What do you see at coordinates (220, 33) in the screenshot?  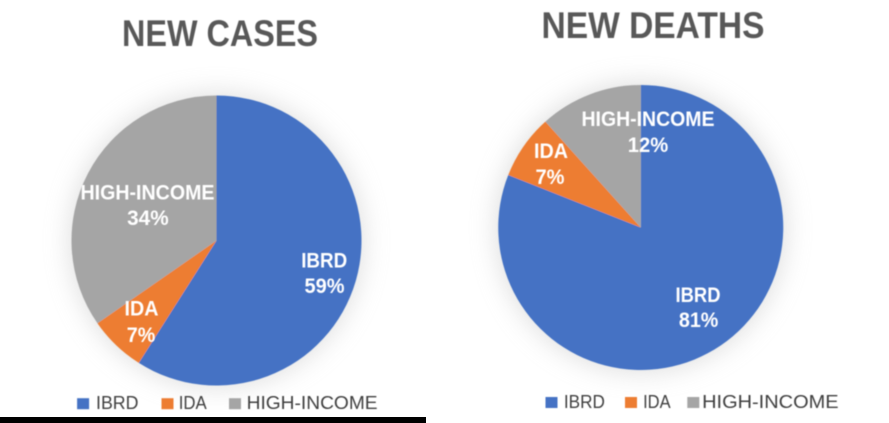 I see `svg-text: NEW CASES` at bounding box center [220, 33].